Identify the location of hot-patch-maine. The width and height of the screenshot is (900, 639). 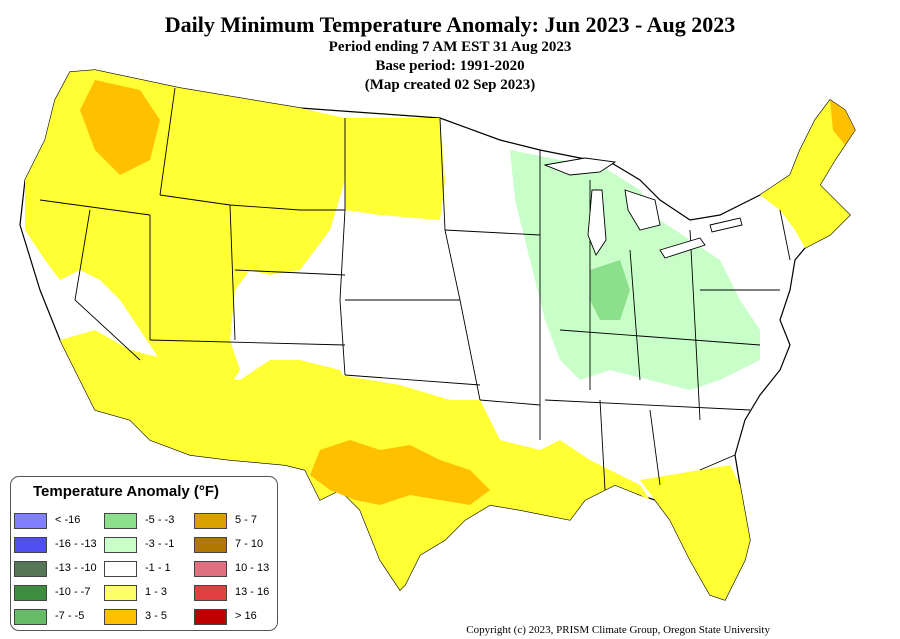
(842, 122).